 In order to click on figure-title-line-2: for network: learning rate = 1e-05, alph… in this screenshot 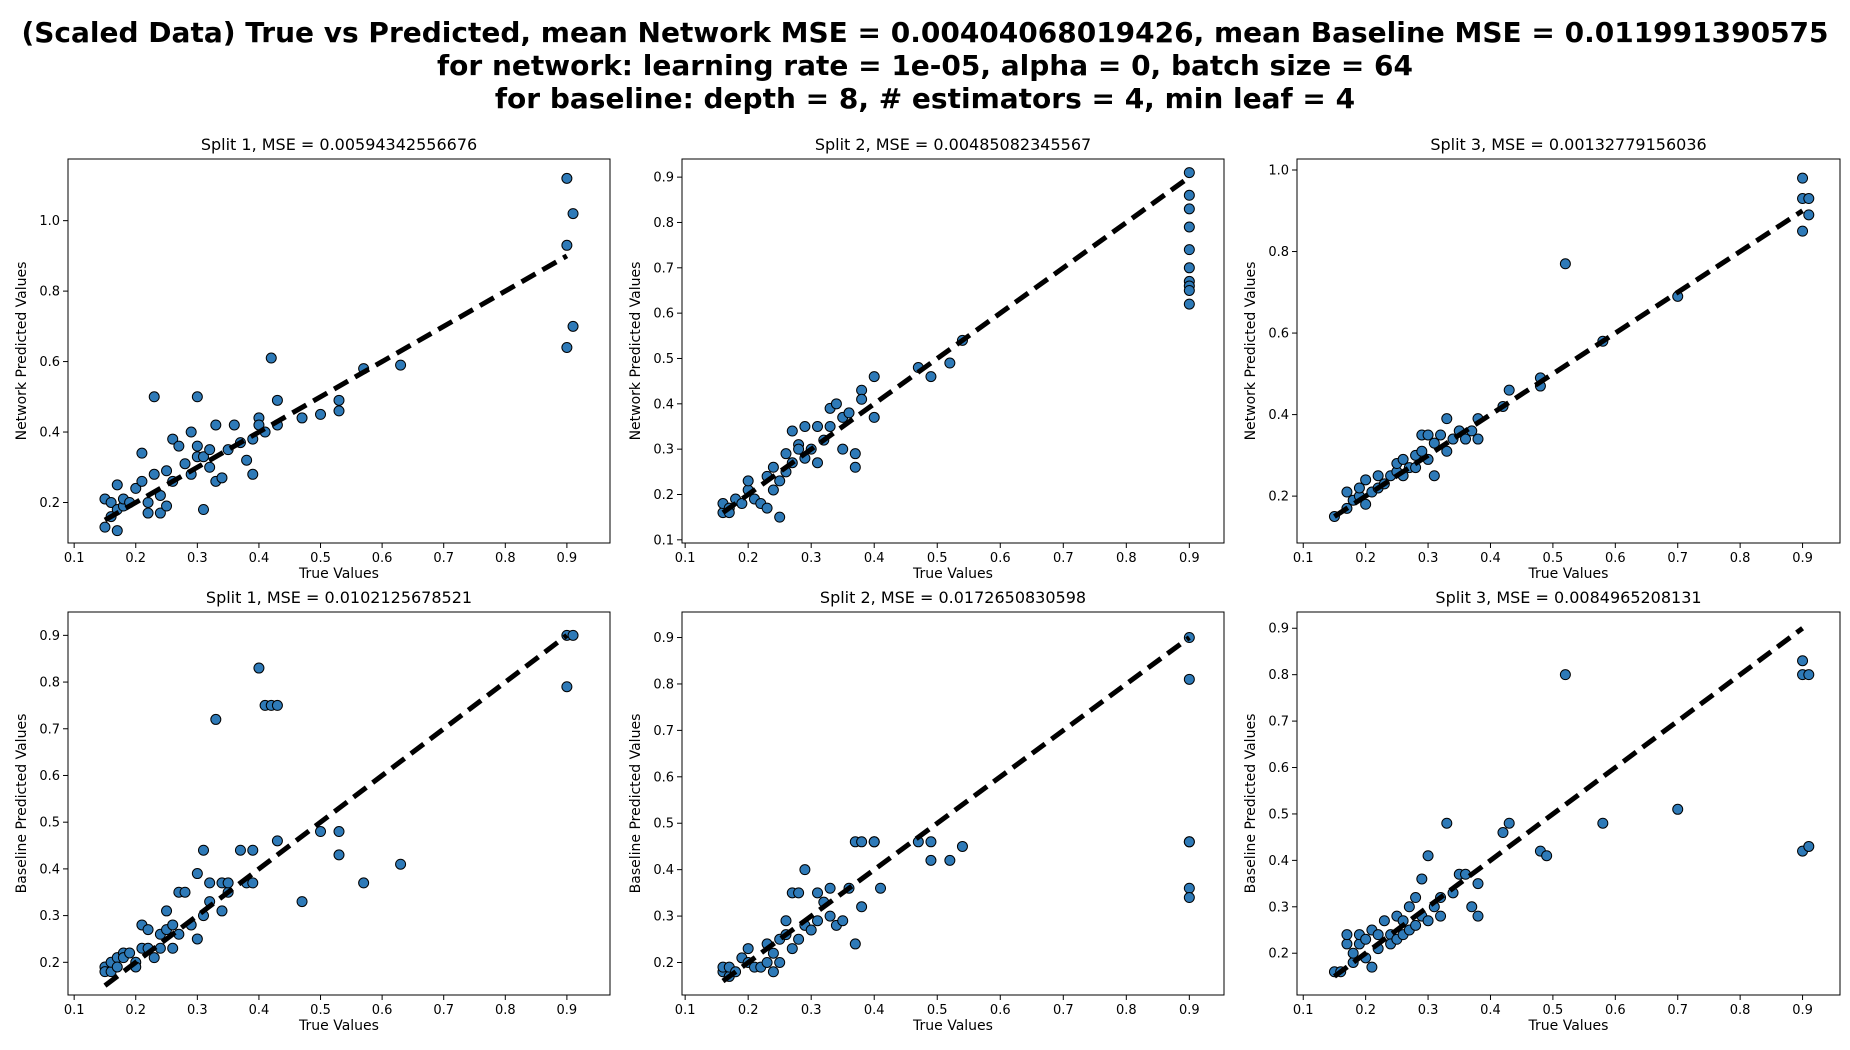, I will do `click(925, 65)`.